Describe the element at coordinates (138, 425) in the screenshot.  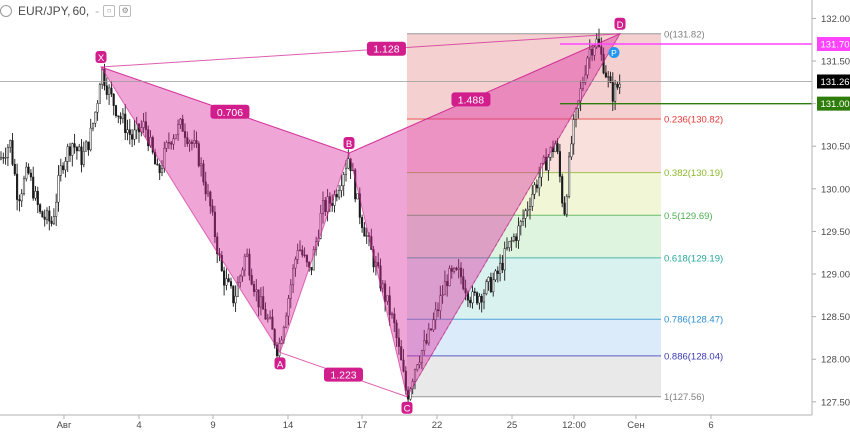
I see `time-tick-label: 4` at that location.